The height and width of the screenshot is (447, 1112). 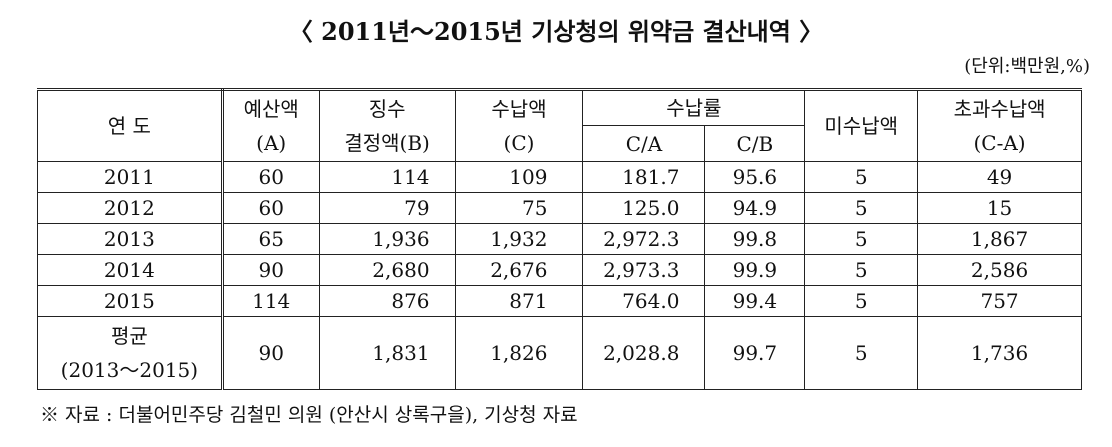 What do you see at coordinates (271, 143) in the screenshot?
I see `header-text: (A)` at bounding box center [271, 143].